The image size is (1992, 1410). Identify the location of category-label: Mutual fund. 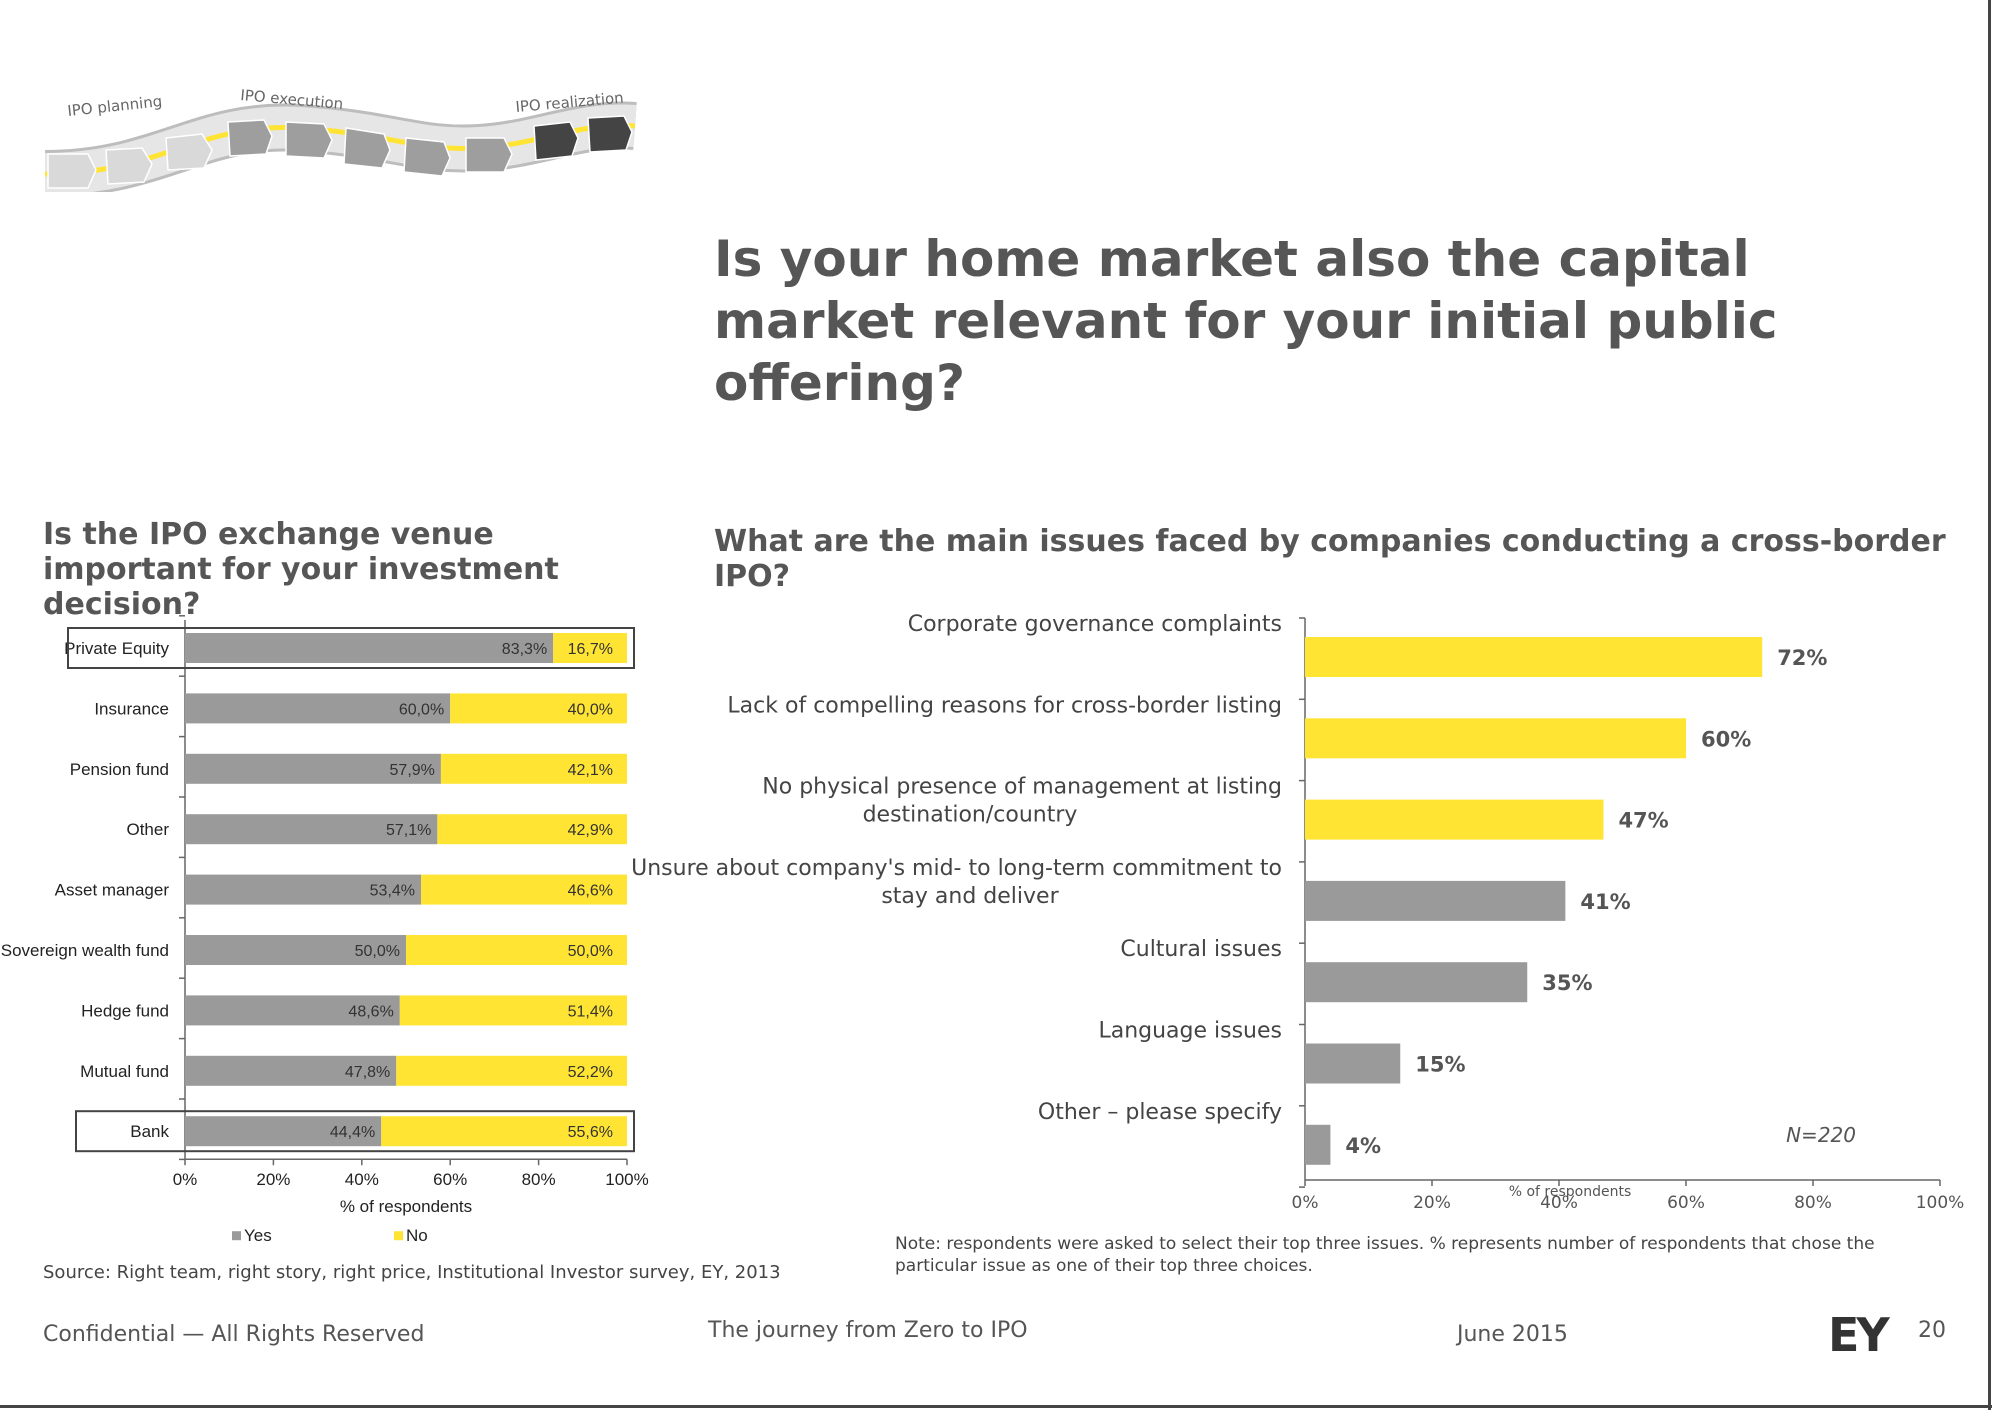
(124, 1071).